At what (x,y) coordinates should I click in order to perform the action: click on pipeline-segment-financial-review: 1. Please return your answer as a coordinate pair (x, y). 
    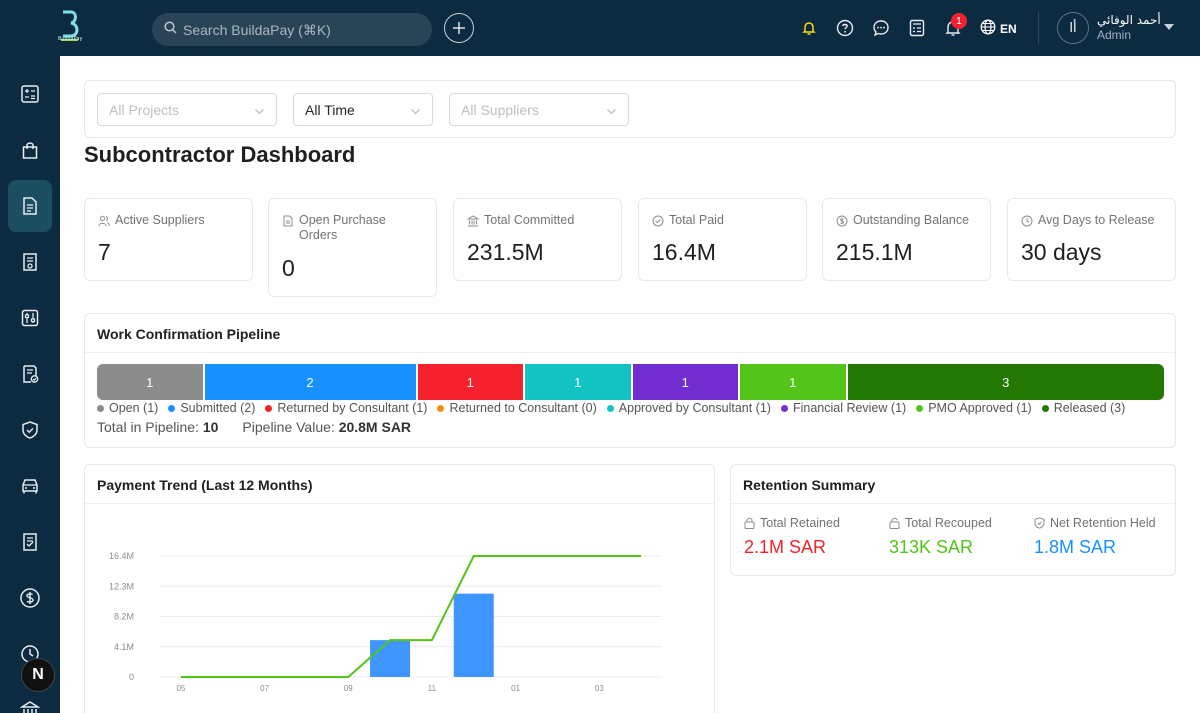
    Looking at the image, I should click on (686, 382).